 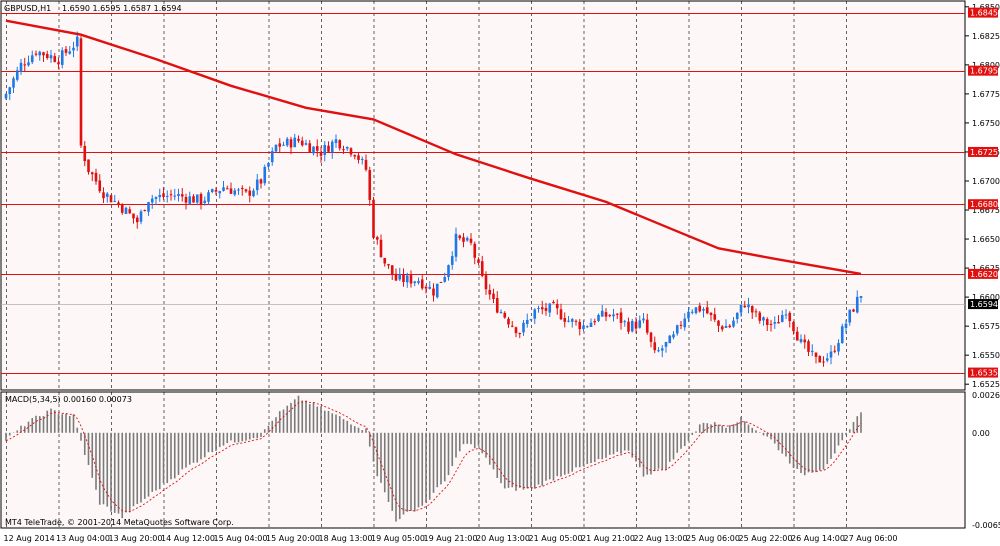 I want to click on macd-label: MACD(5,34,5) 0.00160 0.00073, so click(x=68, y=399).